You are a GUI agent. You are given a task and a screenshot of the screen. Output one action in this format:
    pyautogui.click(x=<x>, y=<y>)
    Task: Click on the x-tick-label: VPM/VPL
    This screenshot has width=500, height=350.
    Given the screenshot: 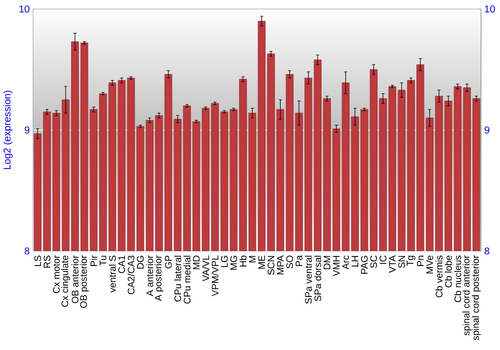 What is the action you would take?
    pyautogui.click(x=215, y=276)
    